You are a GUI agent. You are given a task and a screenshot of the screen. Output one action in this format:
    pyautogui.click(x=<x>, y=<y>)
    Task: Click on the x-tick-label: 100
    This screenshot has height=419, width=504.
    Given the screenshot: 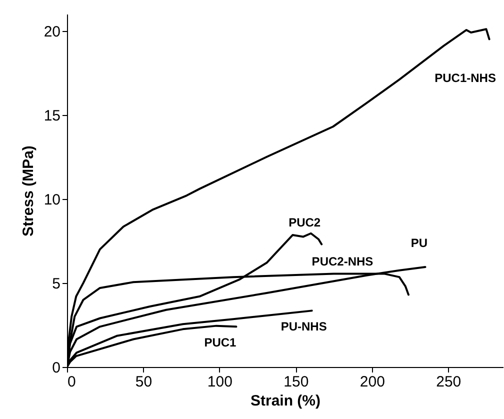 What is the action you would take?
    pyautogui.click(x=219, y=382)
    